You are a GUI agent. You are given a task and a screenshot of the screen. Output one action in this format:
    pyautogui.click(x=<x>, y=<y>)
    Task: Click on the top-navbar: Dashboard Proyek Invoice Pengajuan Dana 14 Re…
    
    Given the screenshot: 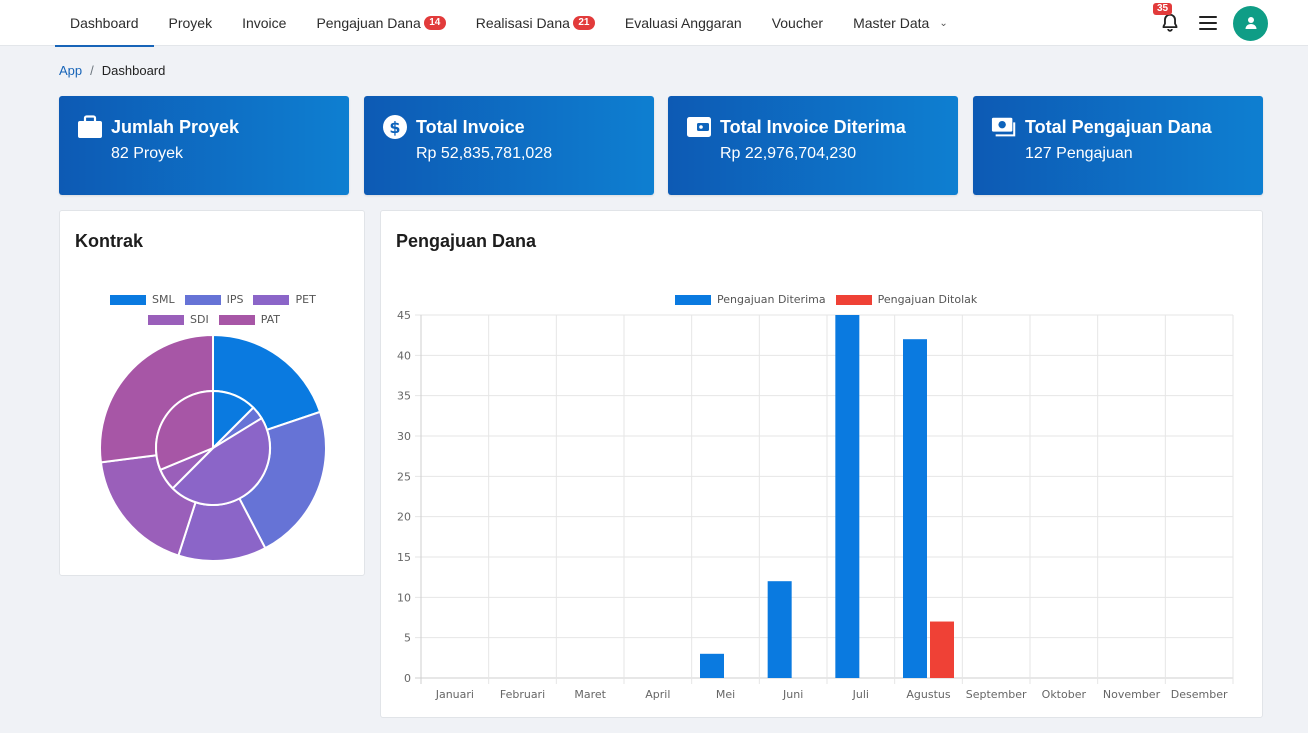 What is the action you would take?
    pyautogui.click(x=654, y=23)
    